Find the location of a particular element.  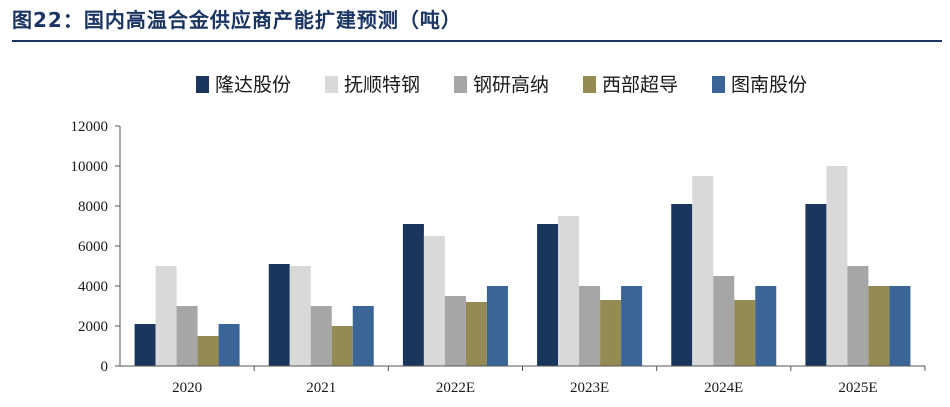

legend-label-4: 图南股份 is located at coordinates (769, 85).